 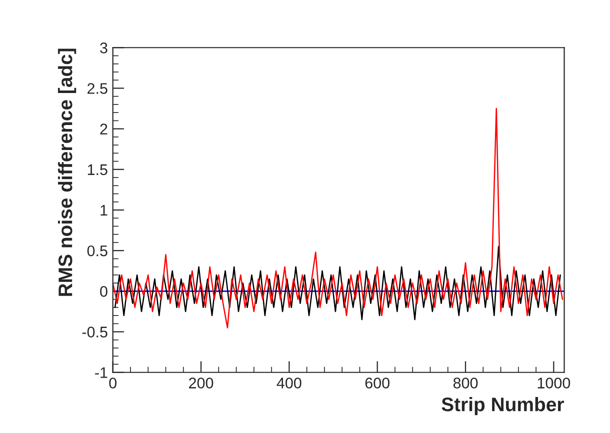 I want to click on x-tick-label: 600, so click(x=377, y=383).